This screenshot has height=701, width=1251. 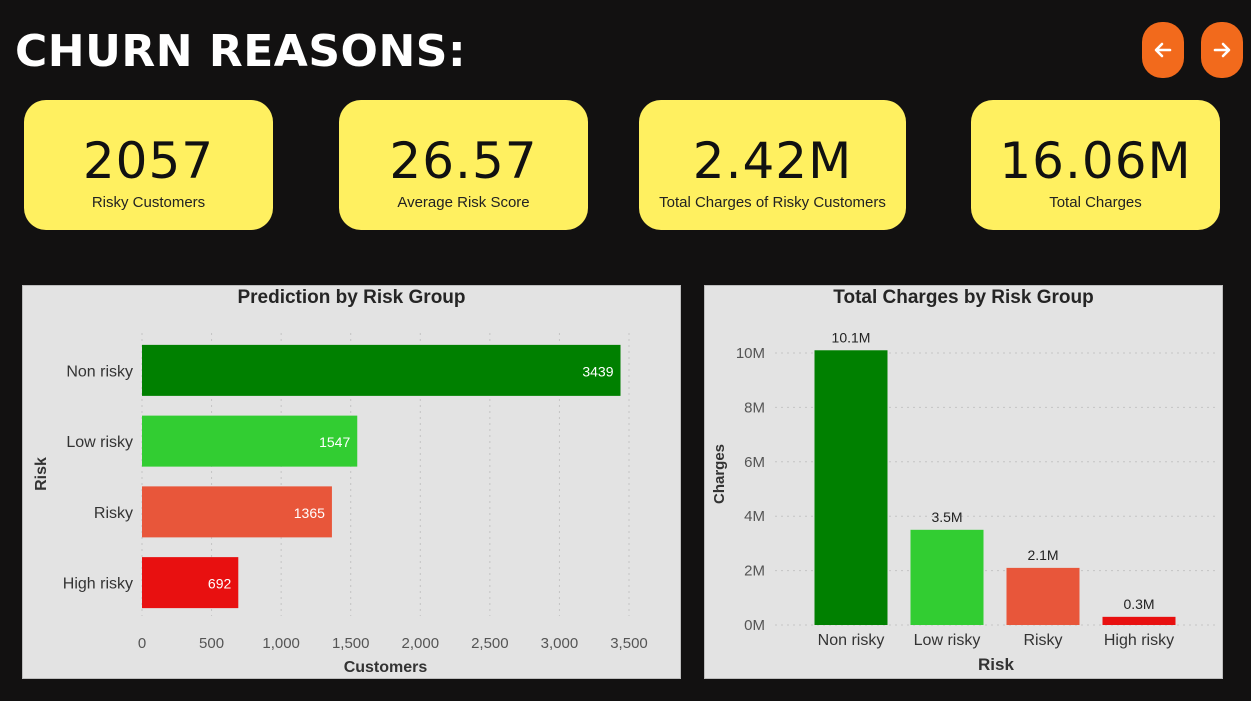 What do you see at coordinates (750, 353) in the screenshot?
I see `y-tick-label: 10M` at bounding box center [750, 353].